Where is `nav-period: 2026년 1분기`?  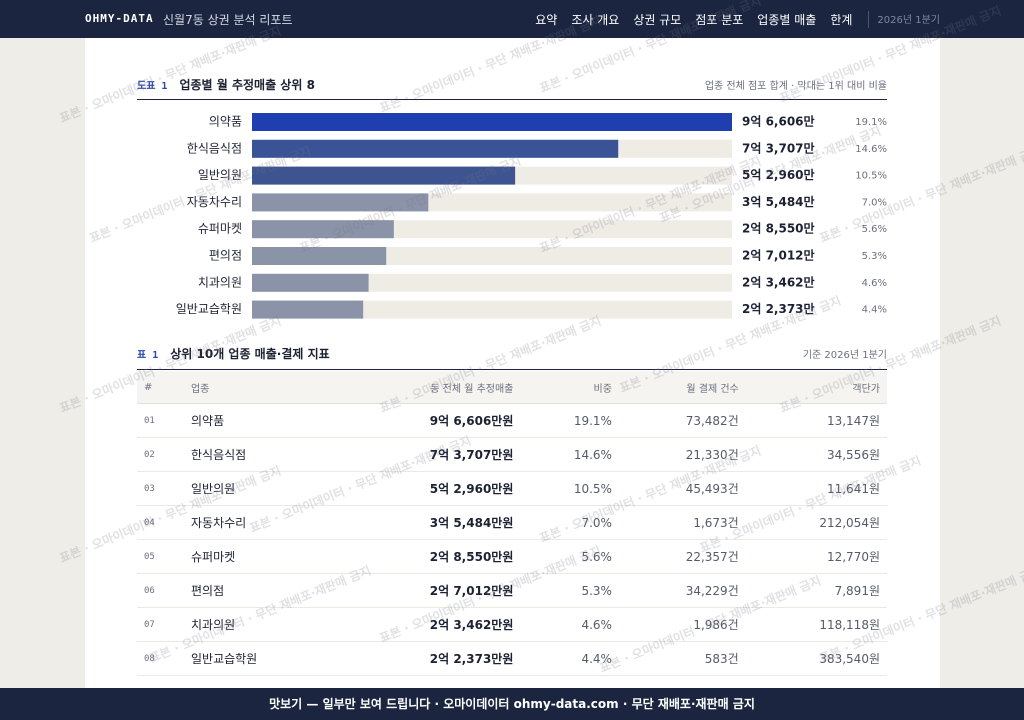
nav-period: 2026년 1분기 is located at coordinates (904, 19).